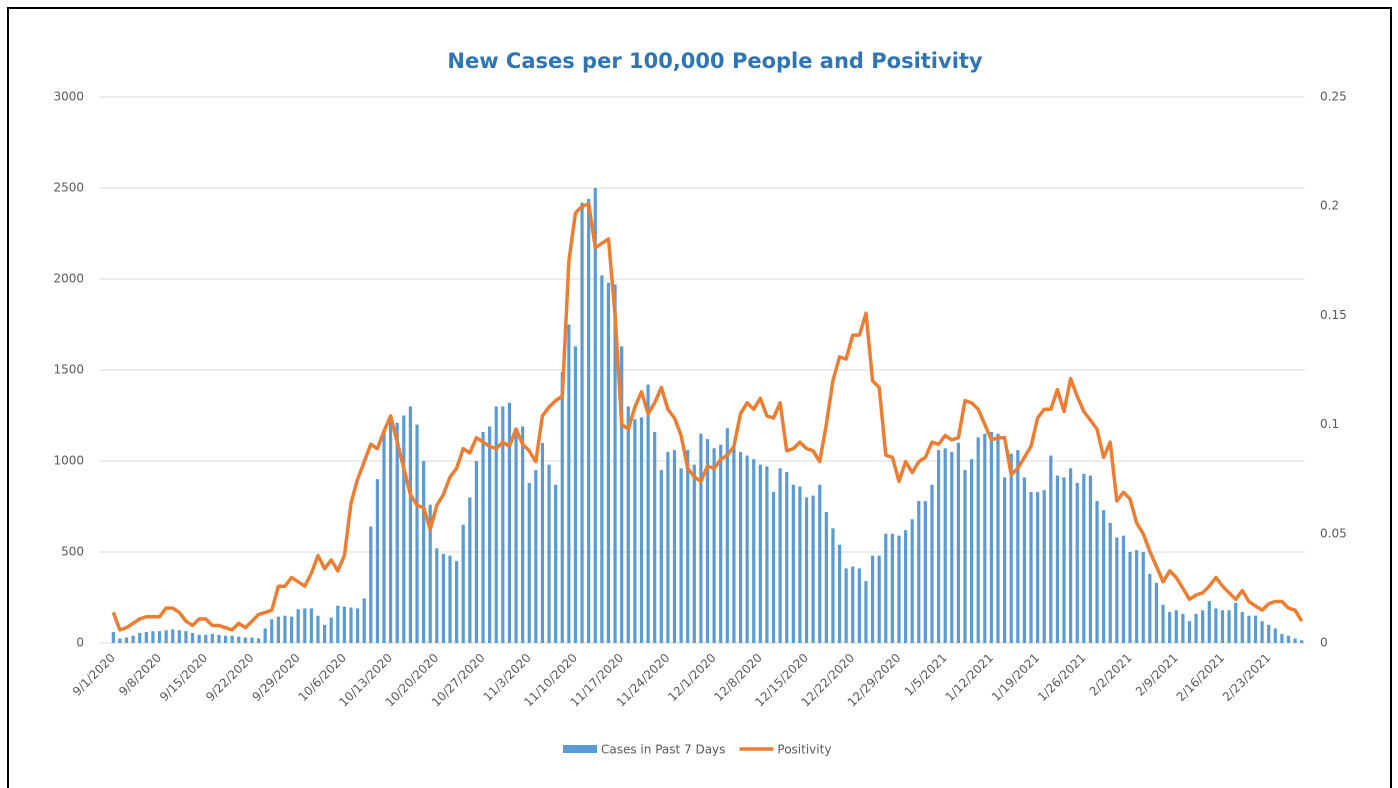 This screenshot has height=788, width=1398. What do you see at coordinates (68, 97) in the screenshot?
I see `y-tick-label: 3000` at bounding box center [68, 97].